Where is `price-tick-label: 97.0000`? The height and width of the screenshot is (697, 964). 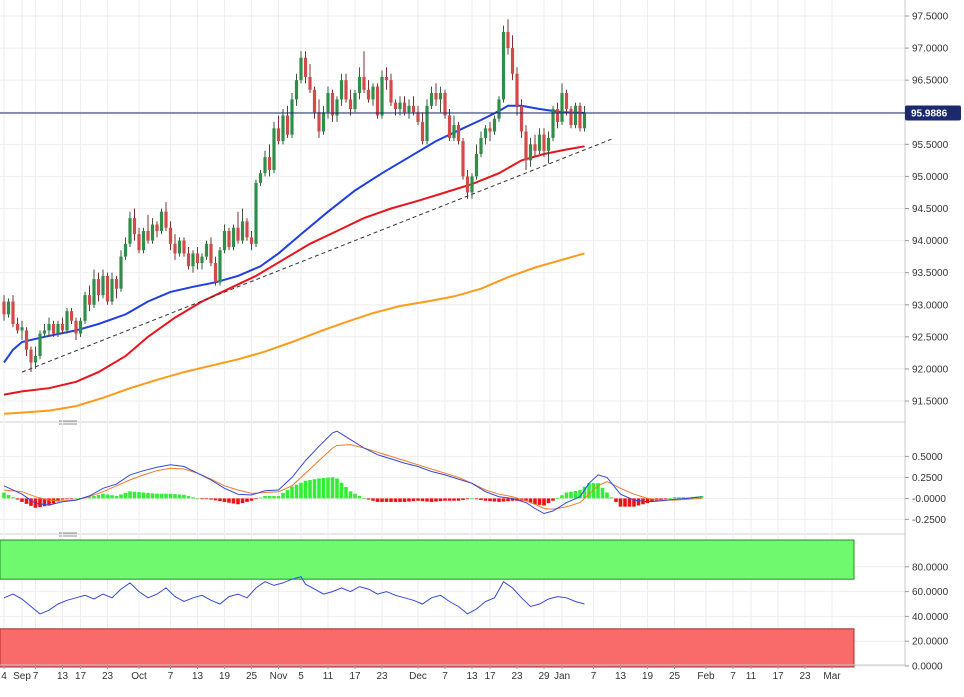 price-tick-label: 97.0000 is located at coordinates (930, 49).